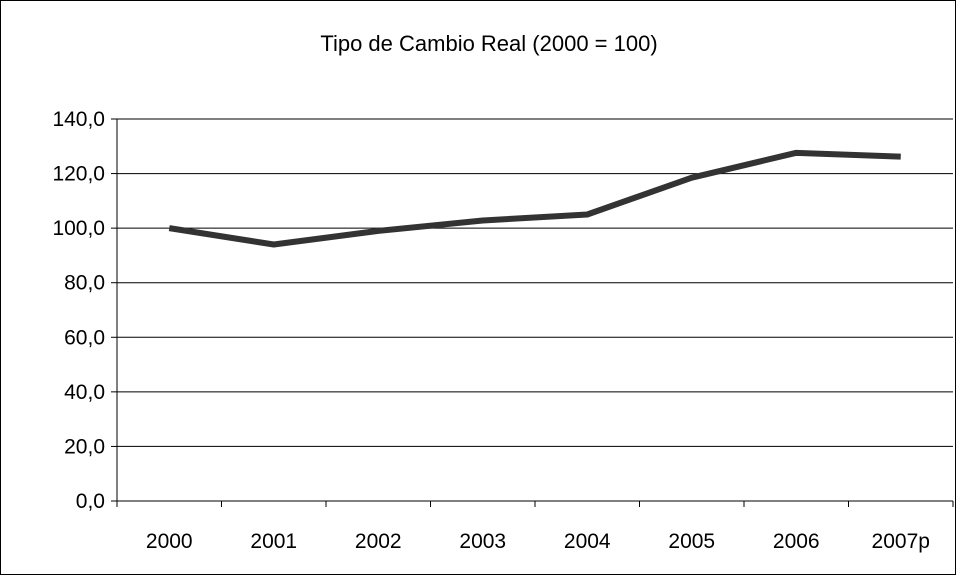 The width and height of the screenshot is (956, 576). What do you see at coordinates (482, 541) in the screenshot?
I see `x-tick-label: 2003` at bounding box center [482, 541].